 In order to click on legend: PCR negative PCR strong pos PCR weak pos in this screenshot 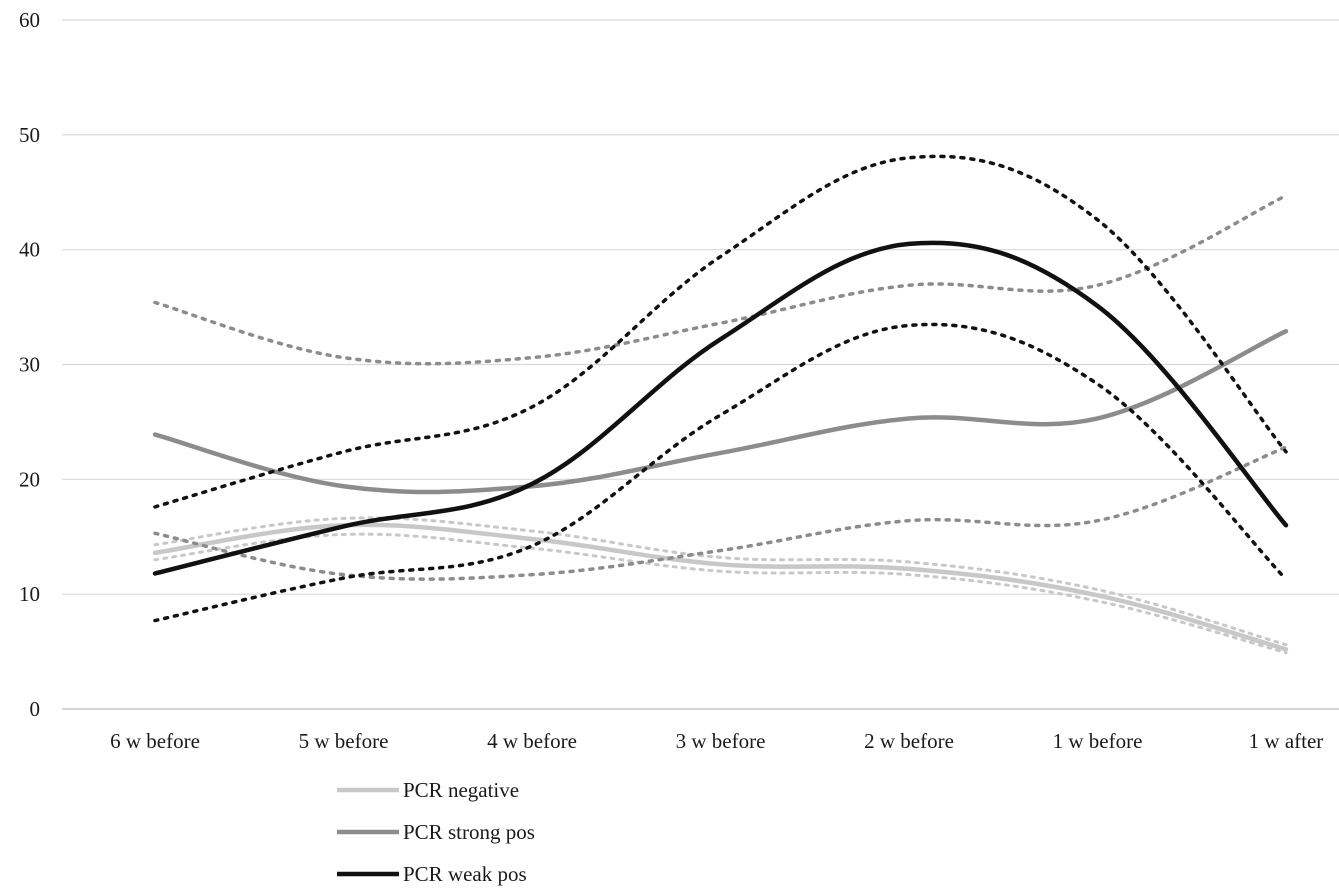, I will do `click(436, 832)`.